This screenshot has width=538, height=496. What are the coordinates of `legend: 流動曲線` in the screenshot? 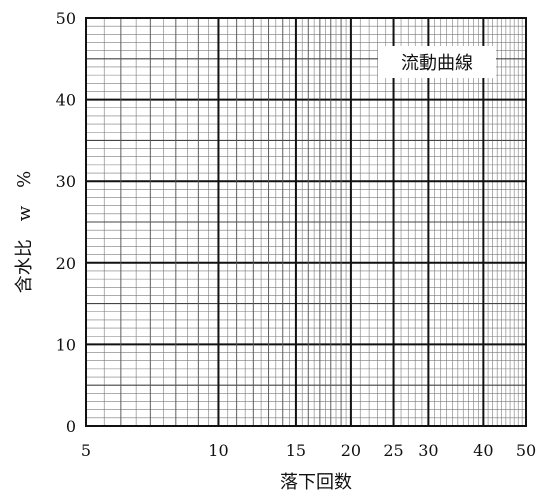 It's located at (437, 62).